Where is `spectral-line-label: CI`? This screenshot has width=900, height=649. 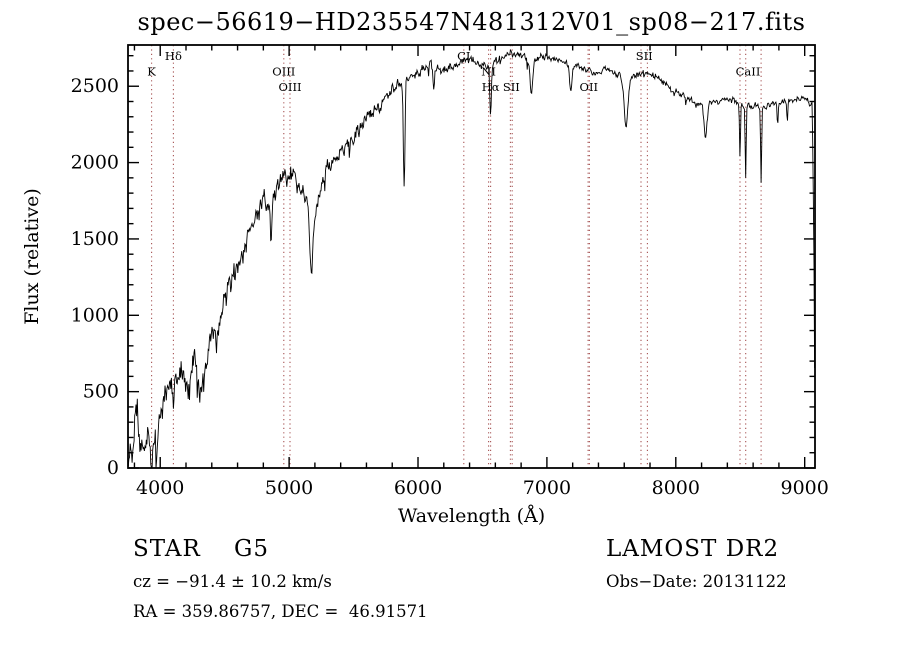 spectral-line-label: CI is located at coordinates (463, 56).